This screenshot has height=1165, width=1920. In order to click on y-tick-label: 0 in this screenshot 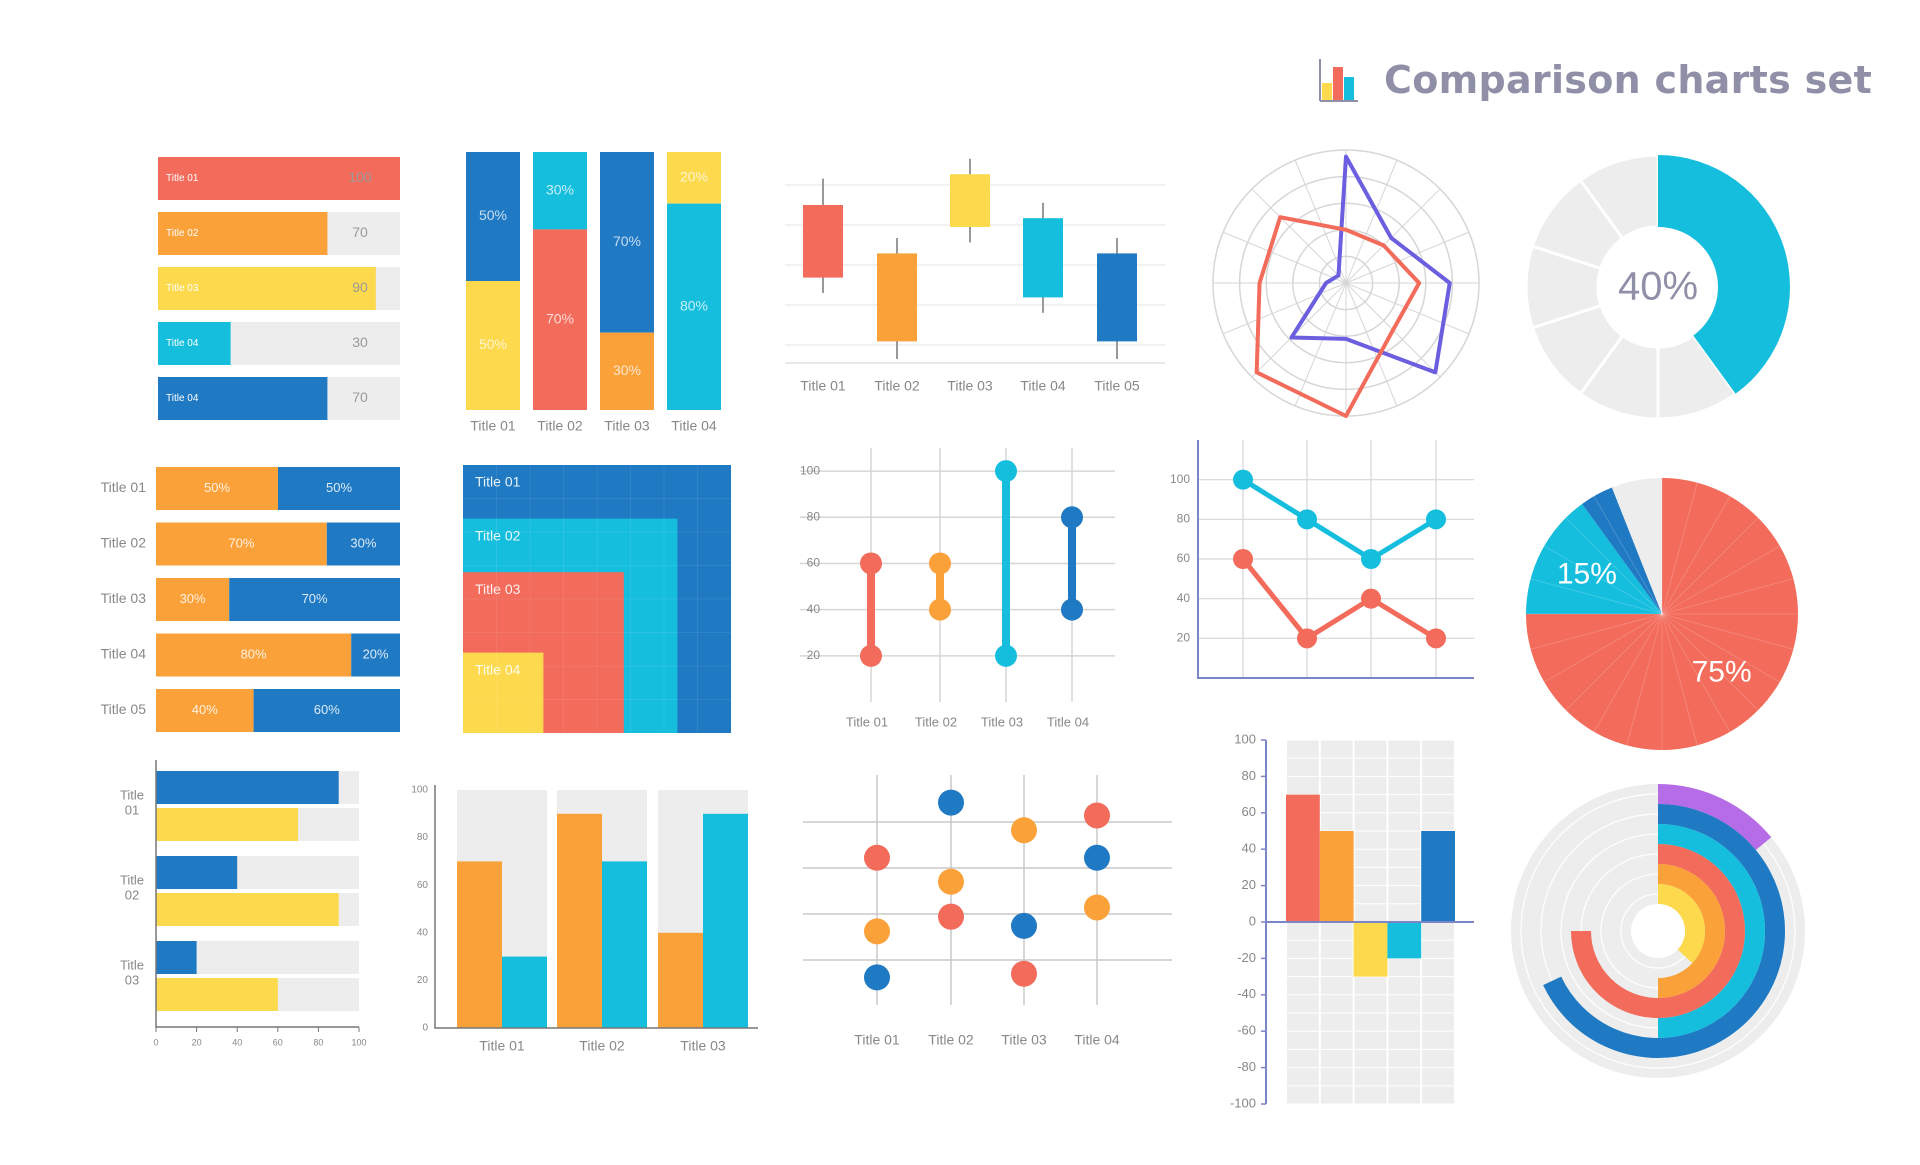, I will do `click(425, 1028)`.